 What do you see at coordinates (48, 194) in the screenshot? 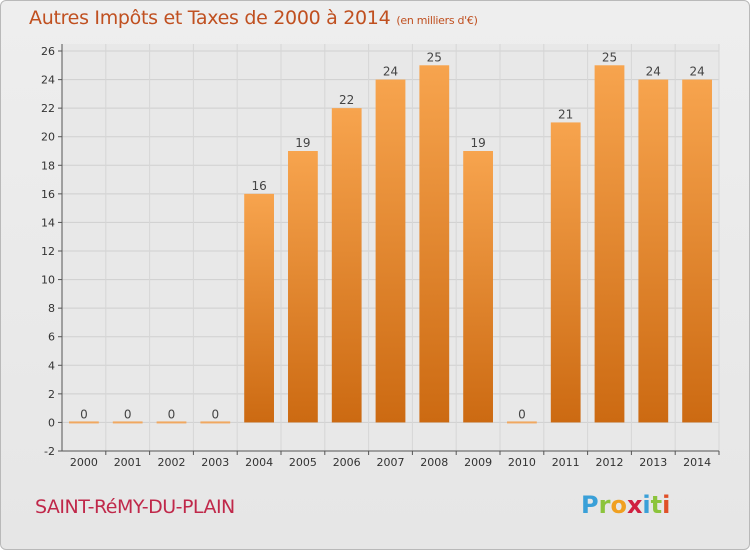
I see `y-tick-label: 16` at bounding box center [48, 194].